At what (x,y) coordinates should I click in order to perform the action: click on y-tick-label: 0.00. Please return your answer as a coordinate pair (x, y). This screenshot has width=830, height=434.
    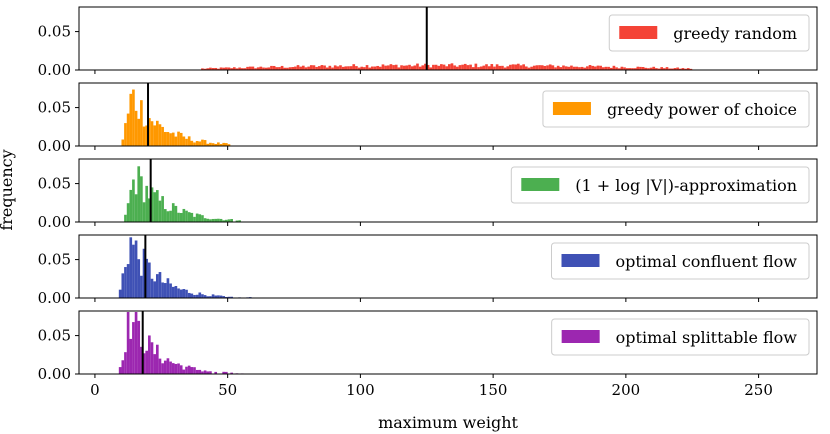
    Looking at the image, I should click on (54, 222).